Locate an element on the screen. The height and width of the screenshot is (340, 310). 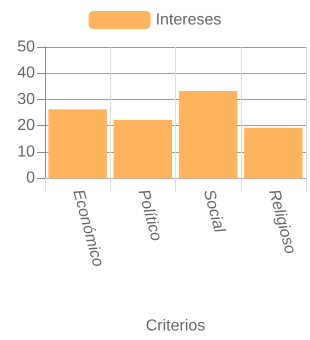
legend-label: Intereses is located at coordinates (189, 20).